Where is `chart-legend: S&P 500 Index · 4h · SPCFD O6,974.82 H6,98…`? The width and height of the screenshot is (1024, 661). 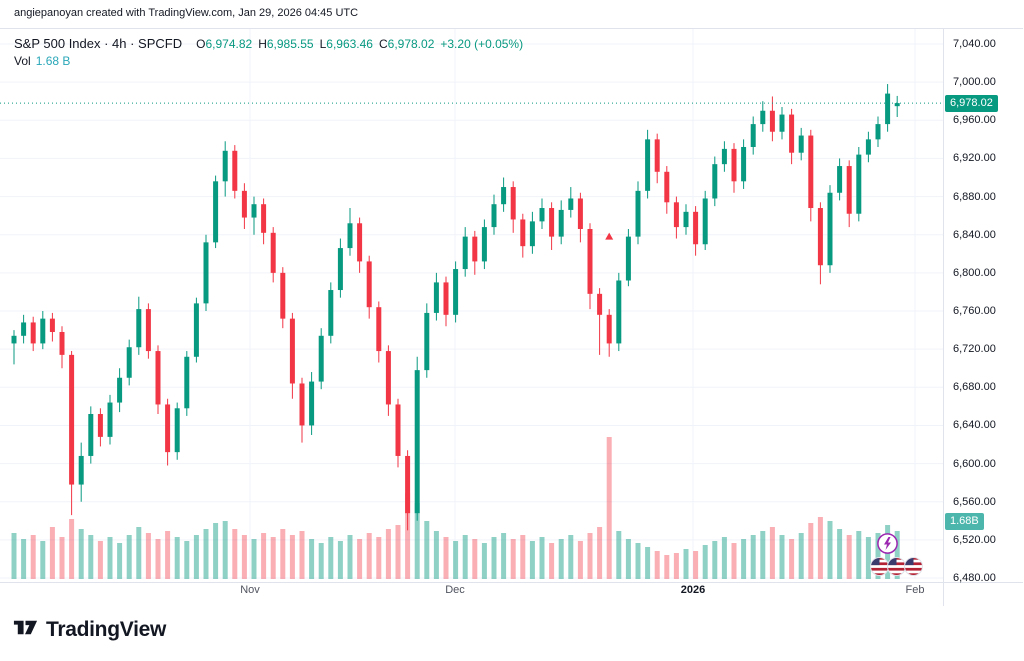
chart-legend: S&P 500 Index · 4h · SPCFD O6,974.82 H6,98… is located at coordinates (268, 52).